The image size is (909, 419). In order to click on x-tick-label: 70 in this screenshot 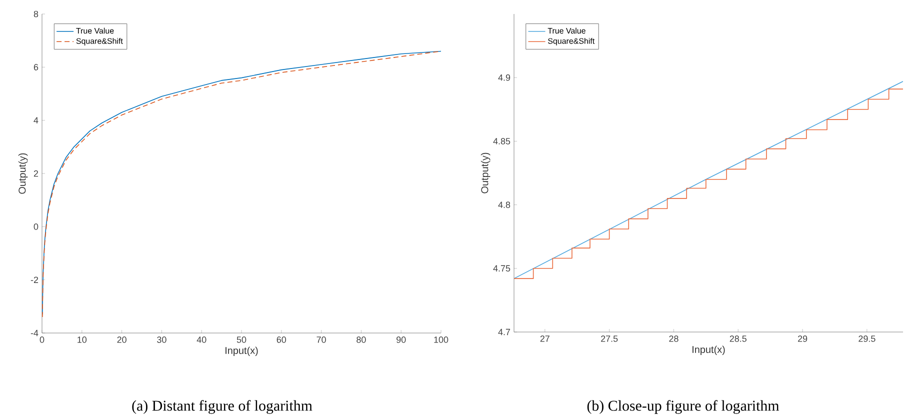, I will do `click(321, 339)`.